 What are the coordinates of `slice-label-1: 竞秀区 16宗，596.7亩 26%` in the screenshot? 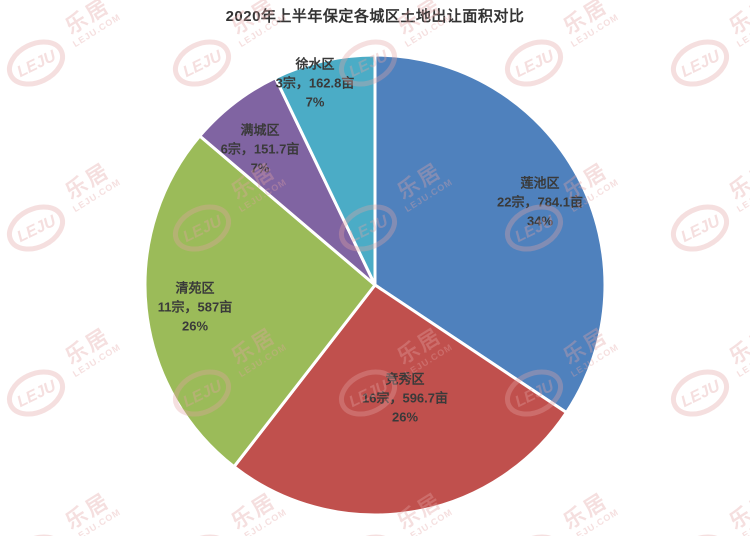 It's located at (405, 398).